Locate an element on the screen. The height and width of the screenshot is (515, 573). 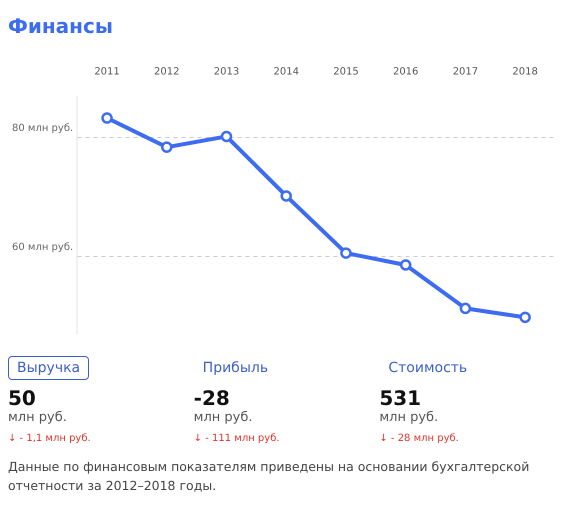
text: Выручка is located at coordinates (49, 368).